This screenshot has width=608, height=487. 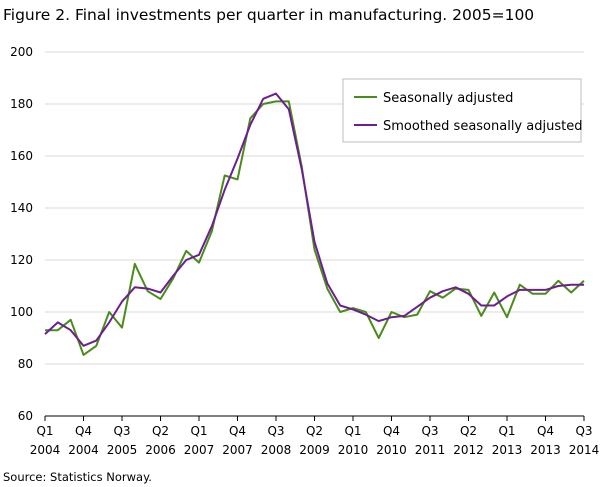 I want to click on x-tick-label-year: 2006, so click(x=160, y=450).